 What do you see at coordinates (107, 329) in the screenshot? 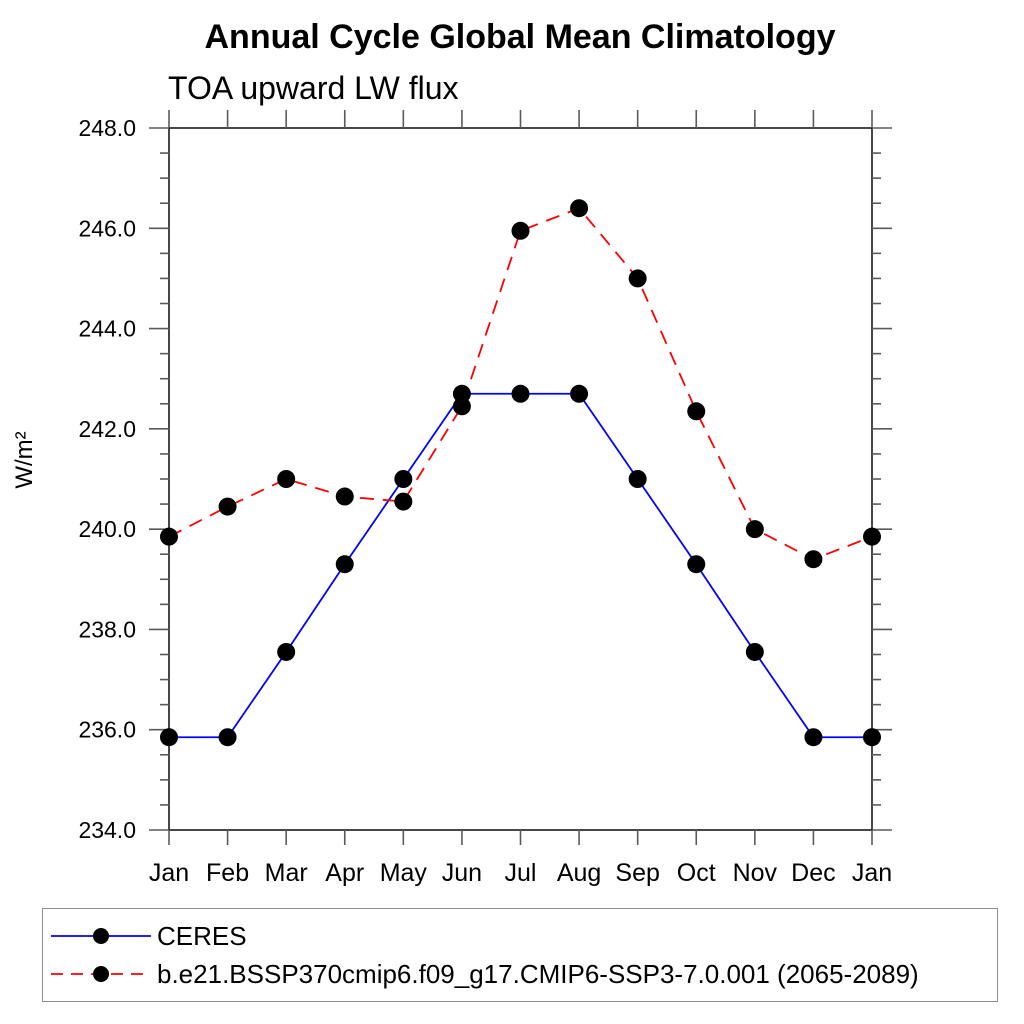
I see `y-tick-label: 244.0` at bounding box center [107, 329].